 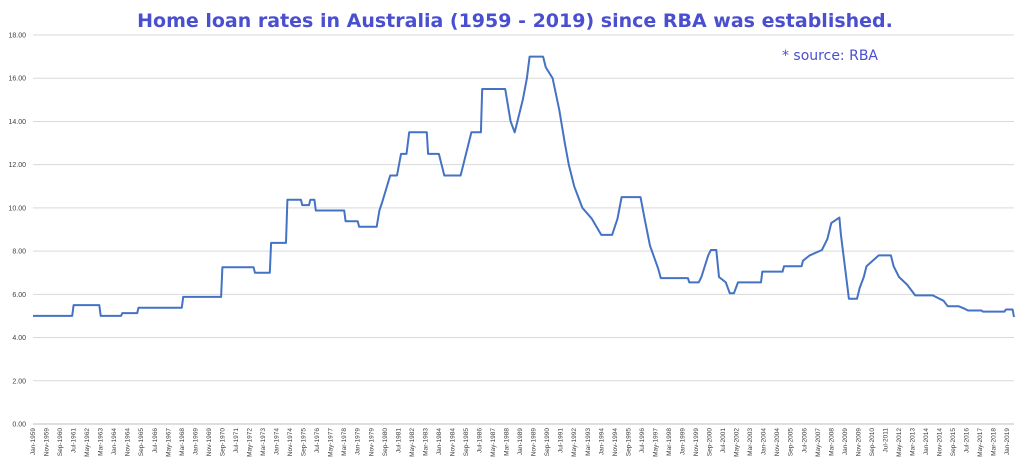 I want to click on chart-subtitle: * source: RBA, so click(x=830, y=56).